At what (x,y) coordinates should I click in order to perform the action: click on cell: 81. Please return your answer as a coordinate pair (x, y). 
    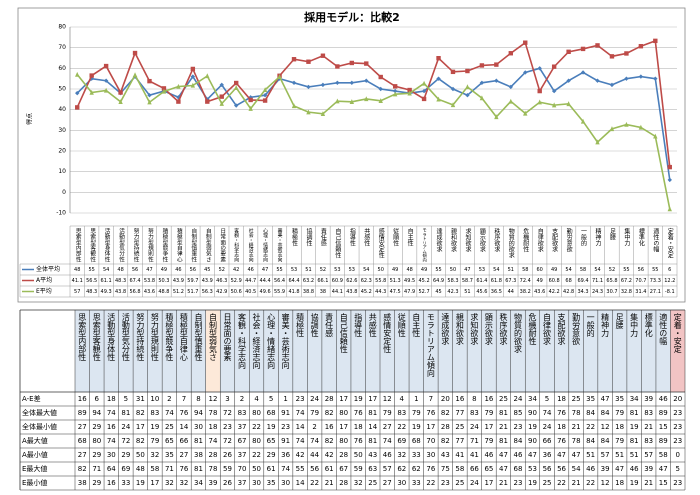
    Looking at the image, I should click on (372, 441).